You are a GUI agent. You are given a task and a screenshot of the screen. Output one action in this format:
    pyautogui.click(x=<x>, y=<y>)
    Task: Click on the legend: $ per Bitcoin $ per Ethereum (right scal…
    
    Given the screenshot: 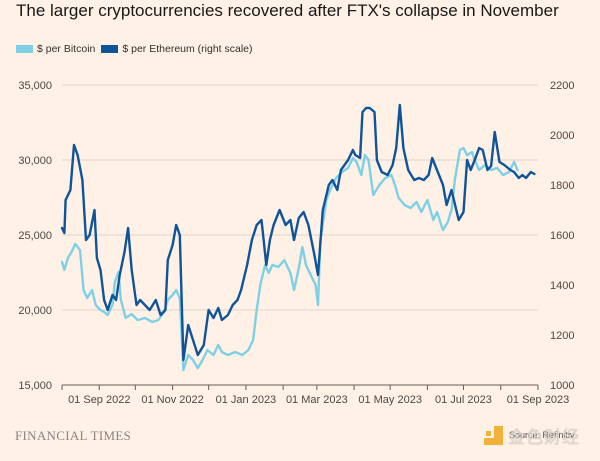 What is the action you would take?
    pyautogui.click(x=134, y=49)
    